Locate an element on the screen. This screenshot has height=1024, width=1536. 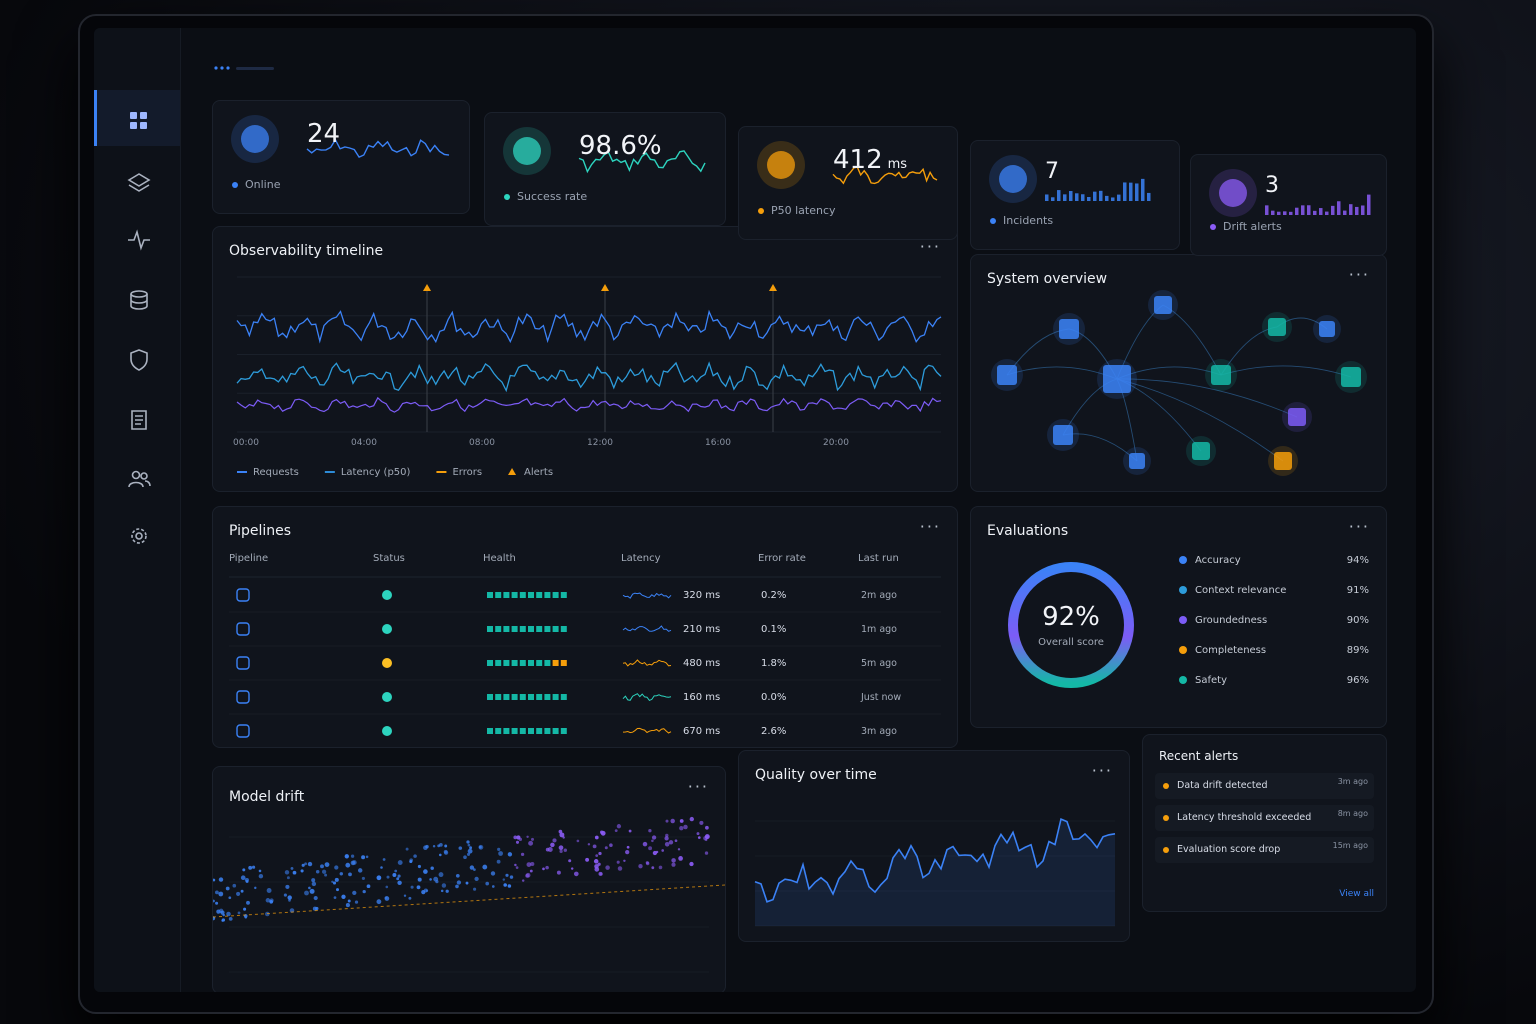
quality-card: Quality over time ··· is located at coordinates (934, 846).